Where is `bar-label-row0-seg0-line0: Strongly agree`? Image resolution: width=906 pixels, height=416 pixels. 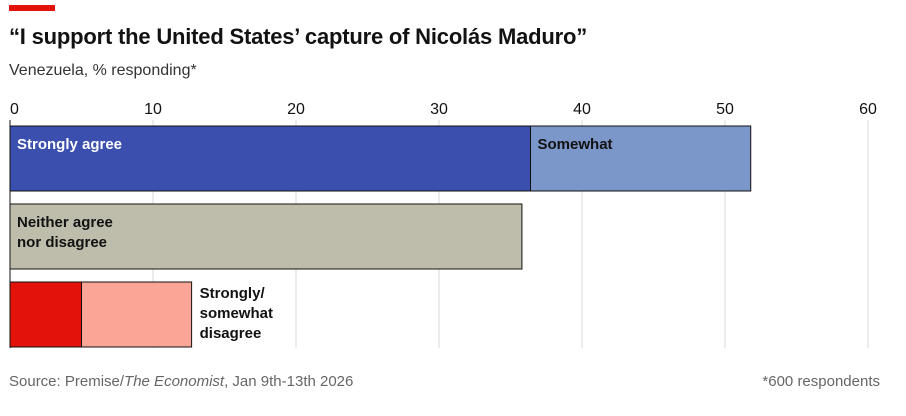
bar-label-row0-seg0-line0: Strongly agree is located at coordinates (69, 144).